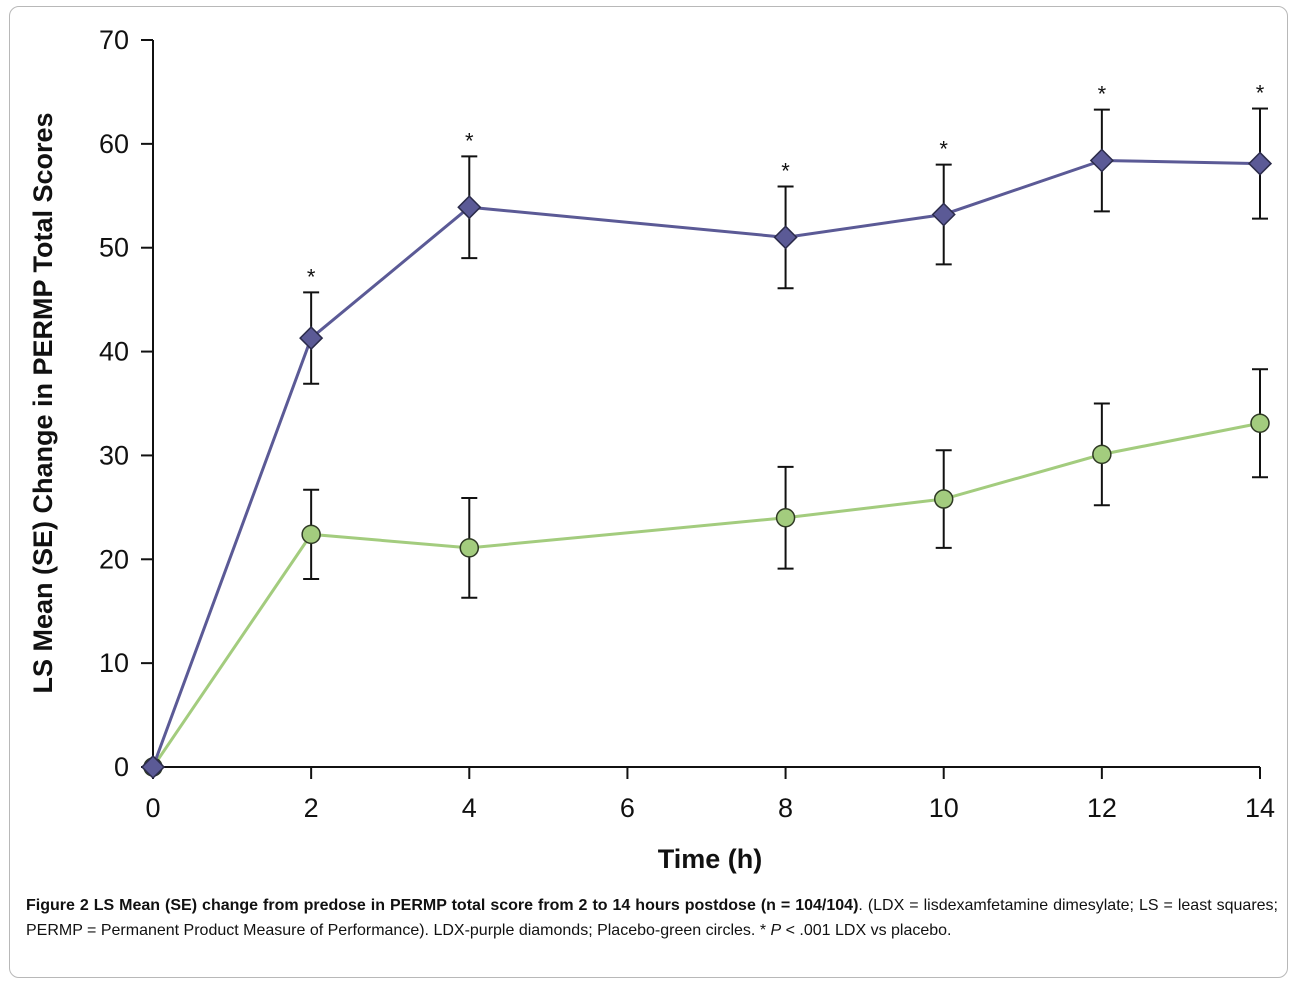  I want to click on x-tick-label: 14, so click(1260, 808).